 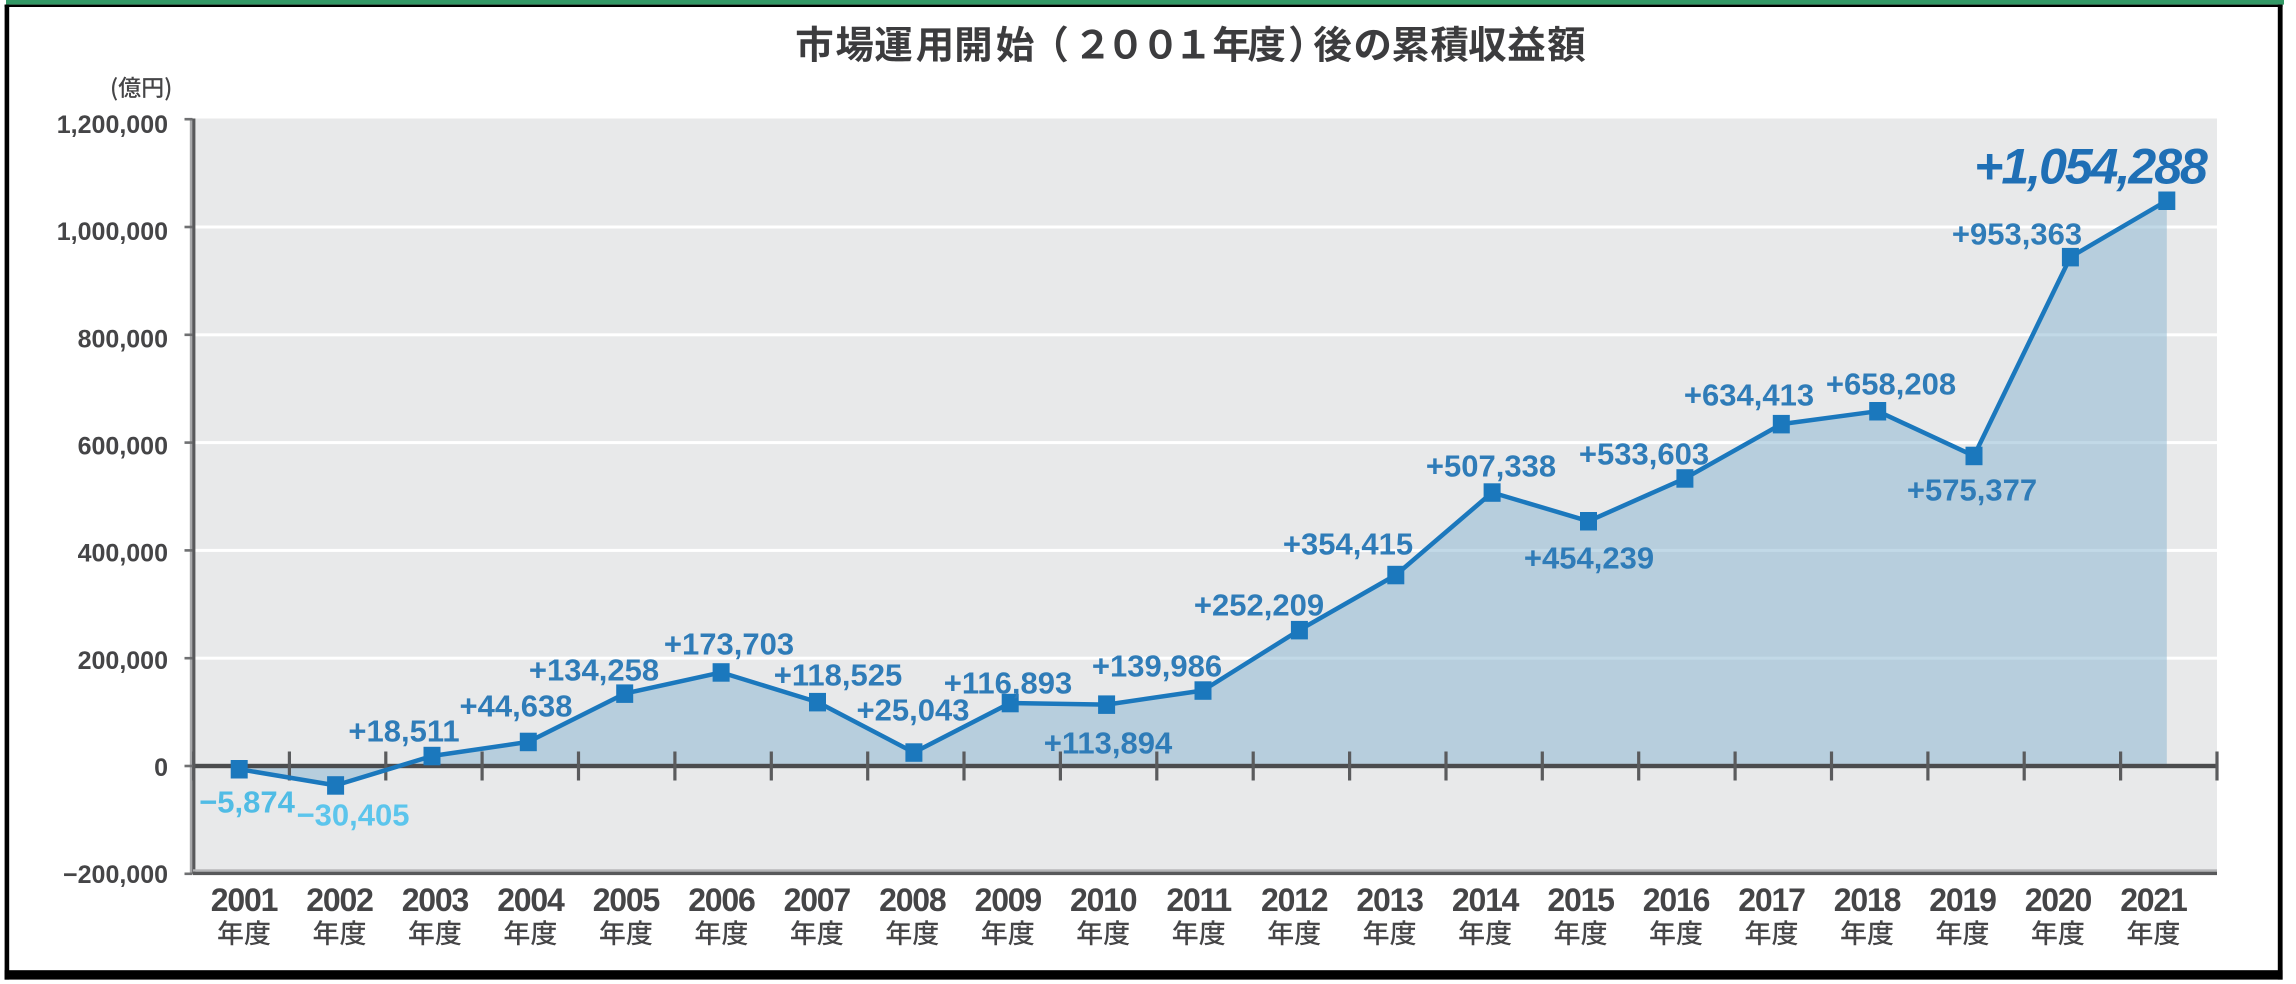 What do you see at coordinates (1962, 900) in the screenshot?
I see `svg-text: 2019` at bounding box center [1962, 900].